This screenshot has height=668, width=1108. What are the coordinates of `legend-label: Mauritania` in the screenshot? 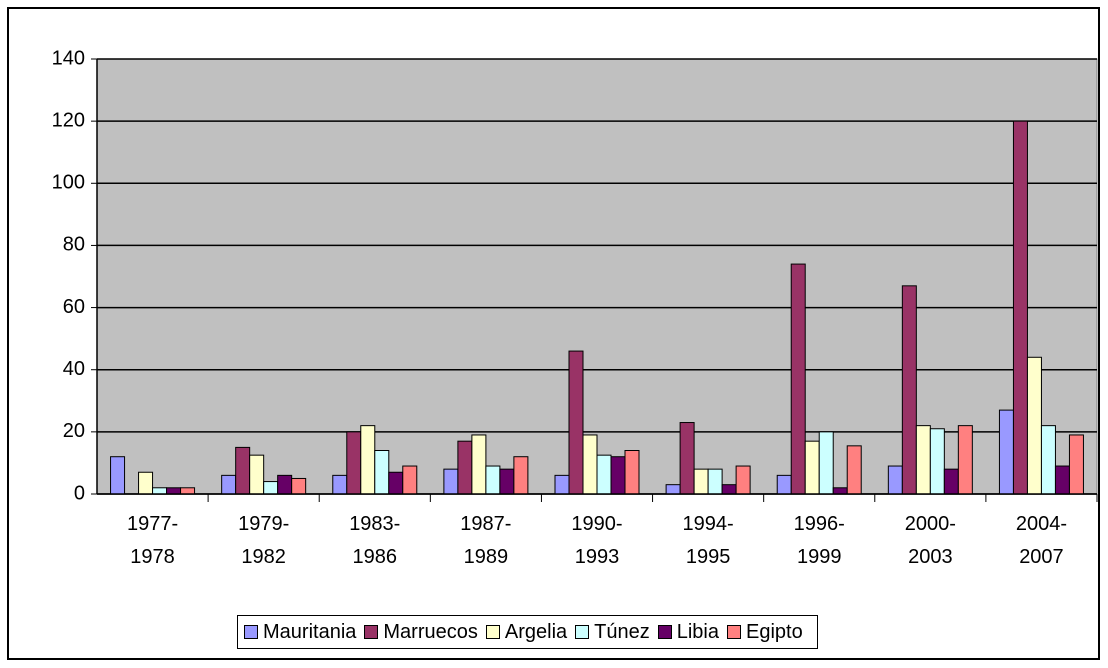 It's located at (310, 631).